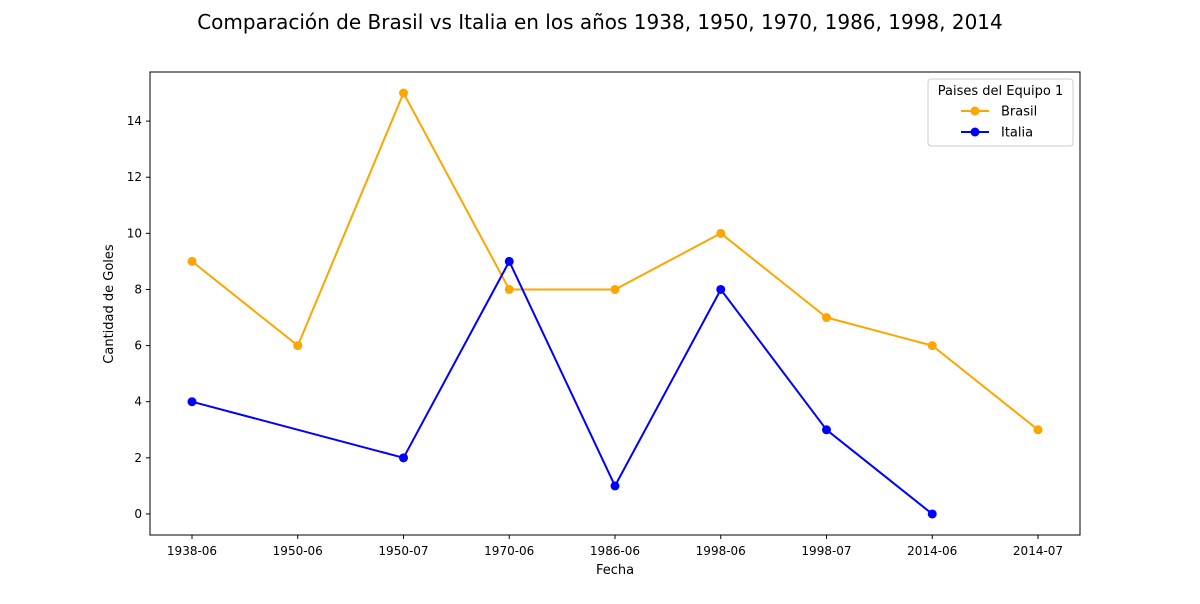 The image size is (1200, 604). I want to click on x-tick-label: 2014-07, so click(1038, 551).